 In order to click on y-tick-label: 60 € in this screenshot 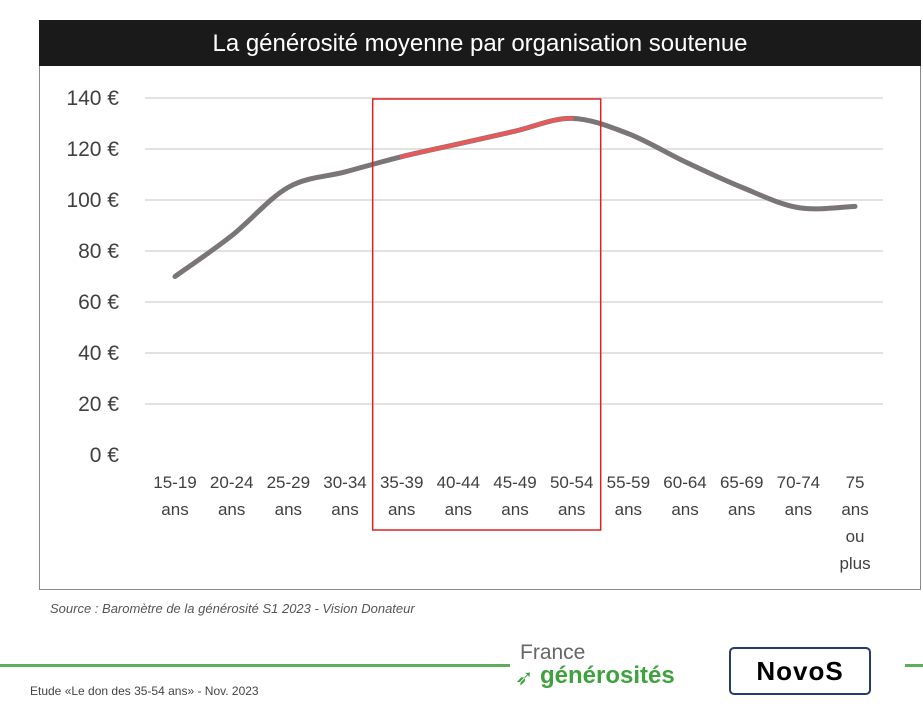, I will do `click(98, 302)`.